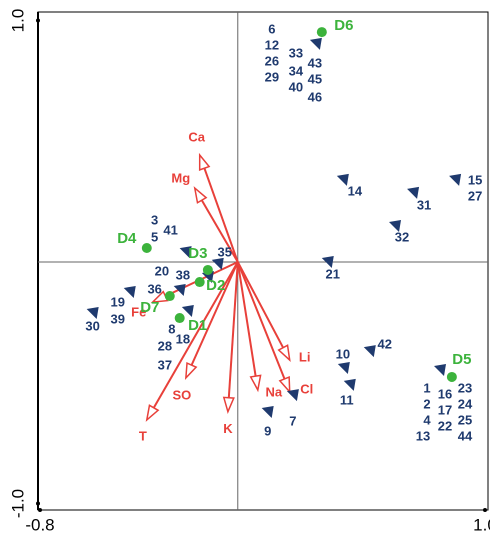 Image resolution: width=490 pixels, height=538 pixels. I want to click on species-label: 22, so click(445, 425).